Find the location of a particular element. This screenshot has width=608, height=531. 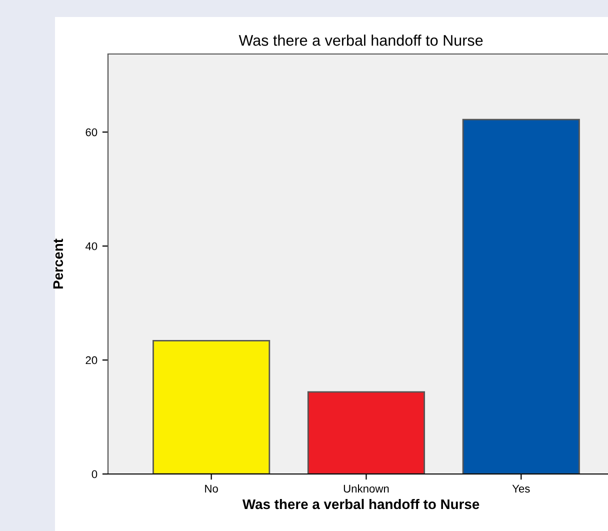

y-tick-label: 40 is located at coordinates (91, 246).